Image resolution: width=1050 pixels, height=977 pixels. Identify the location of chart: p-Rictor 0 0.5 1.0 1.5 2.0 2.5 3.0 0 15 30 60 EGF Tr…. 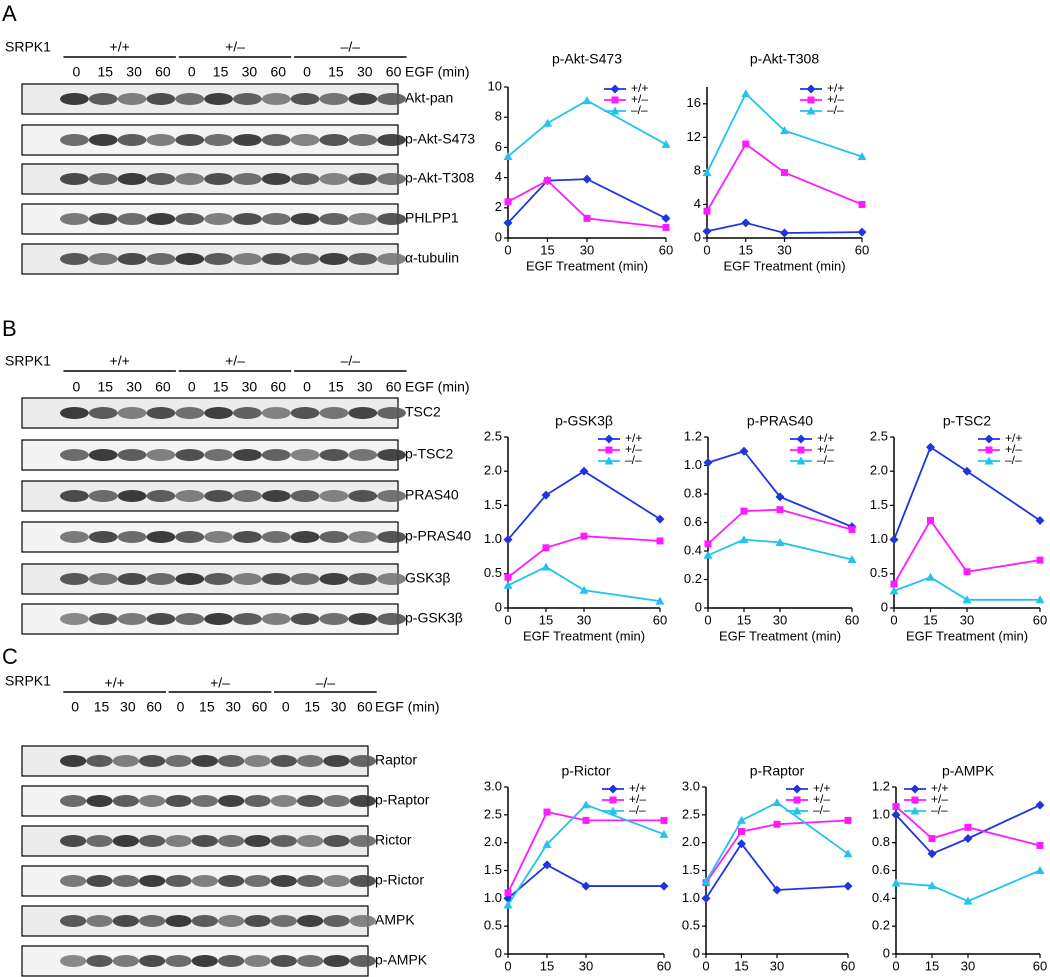
(577, 870).